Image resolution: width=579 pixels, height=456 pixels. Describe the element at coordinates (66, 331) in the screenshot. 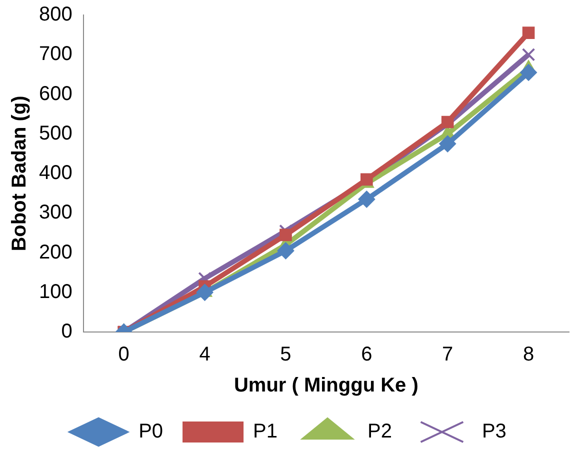

I see `y-tick-label: 0` at that location.